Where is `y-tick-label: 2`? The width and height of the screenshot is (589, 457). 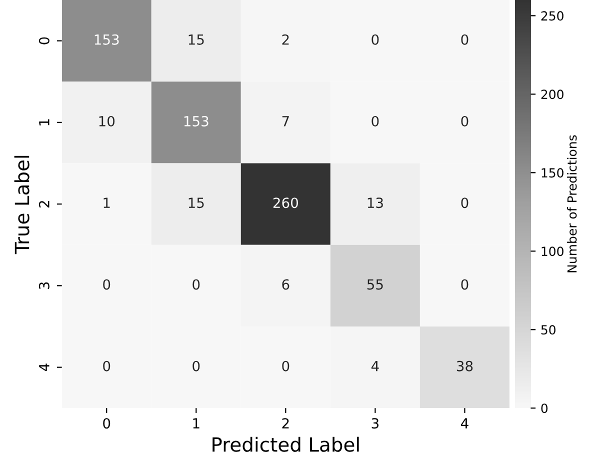
y-tick-label: 2 is located at coordinates (44, 204).